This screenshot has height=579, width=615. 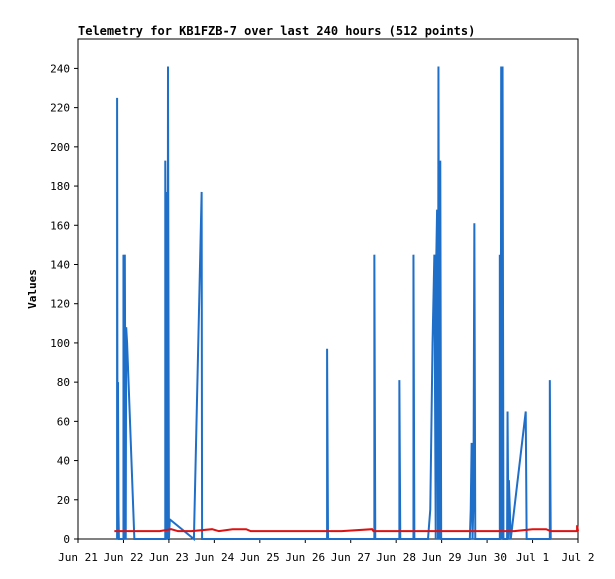 What do you see at coordinates (60, 343) in the screenshot?
I see `y-tick-label: 100` at bounding box center [60, 343].